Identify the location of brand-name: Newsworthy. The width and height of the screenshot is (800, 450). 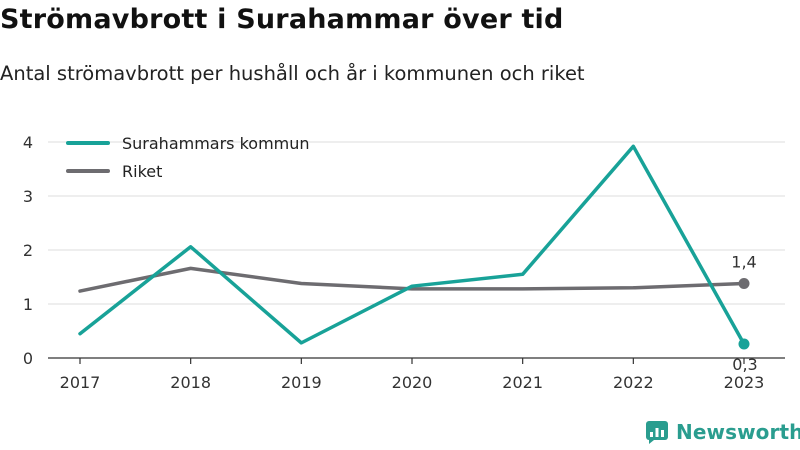
(738, 432).